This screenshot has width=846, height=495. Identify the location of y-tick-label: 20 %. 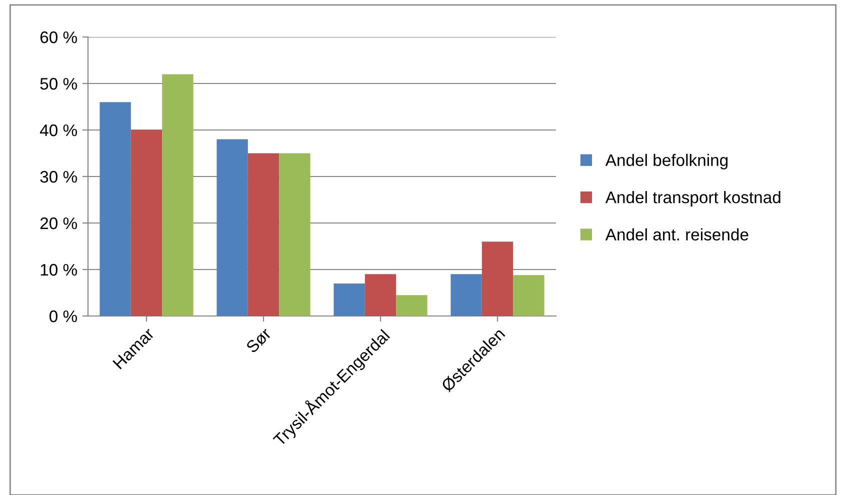
(58, 223).